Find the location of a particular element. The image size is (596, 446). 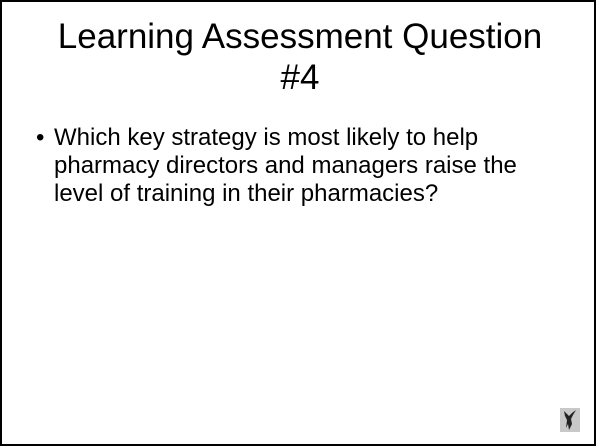

logo is located at coordinates (570, 420).